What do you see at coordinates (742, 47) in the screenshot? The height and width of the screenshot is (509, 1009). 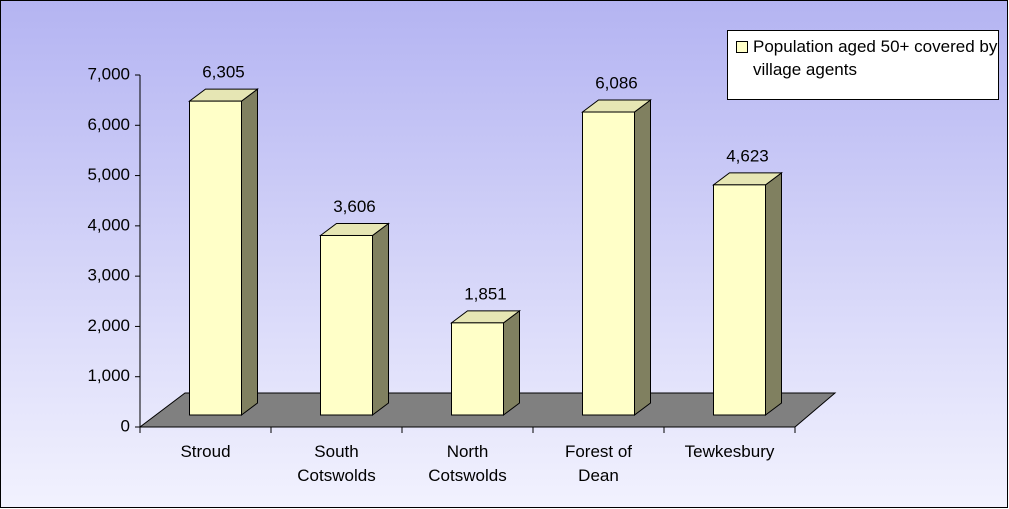 I see `legend-swatch` at bounding box center [742, 47].